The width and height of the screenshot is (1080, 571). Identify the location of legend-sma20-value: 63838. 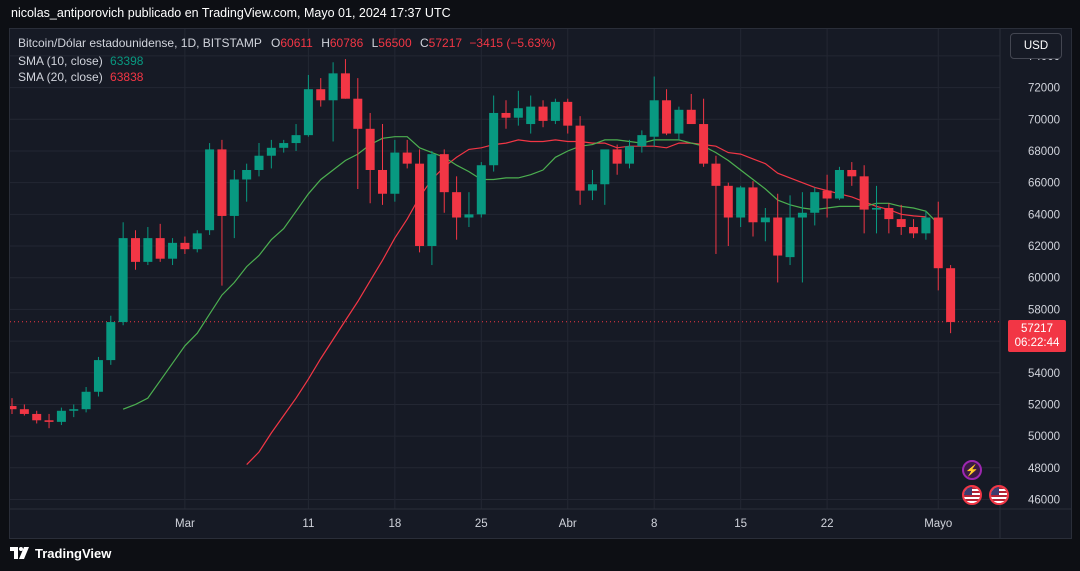
(127, 77).